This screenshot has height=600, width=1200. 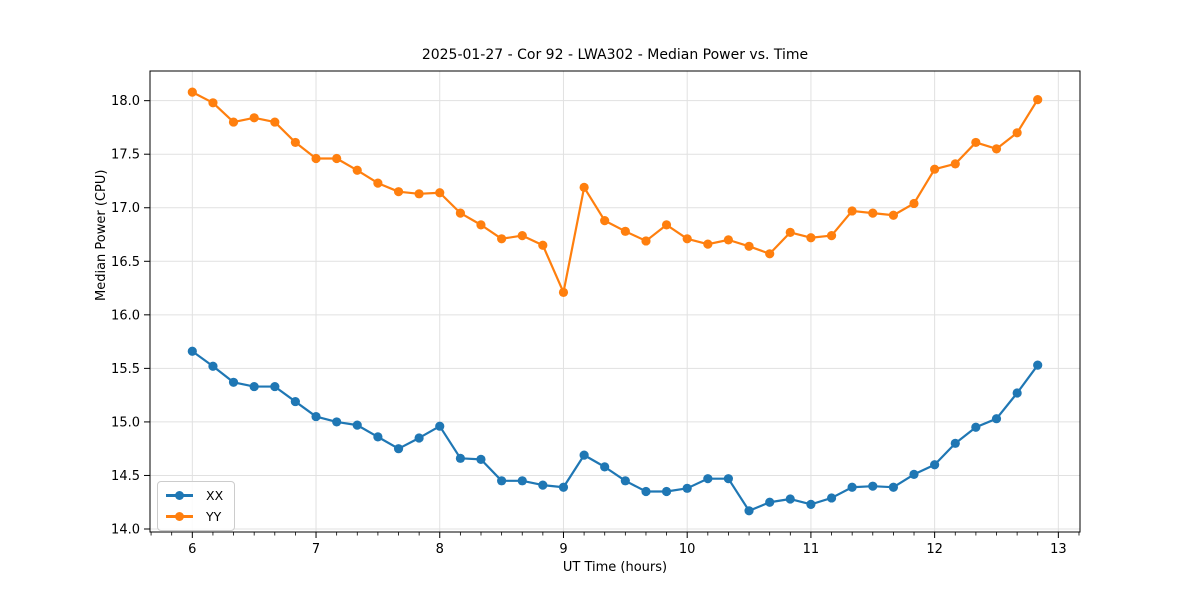 What do you see at coordinates (125, 208) in the screenshot?
I see `y-tick-label: 17.0` at bounding box center [125, 208].